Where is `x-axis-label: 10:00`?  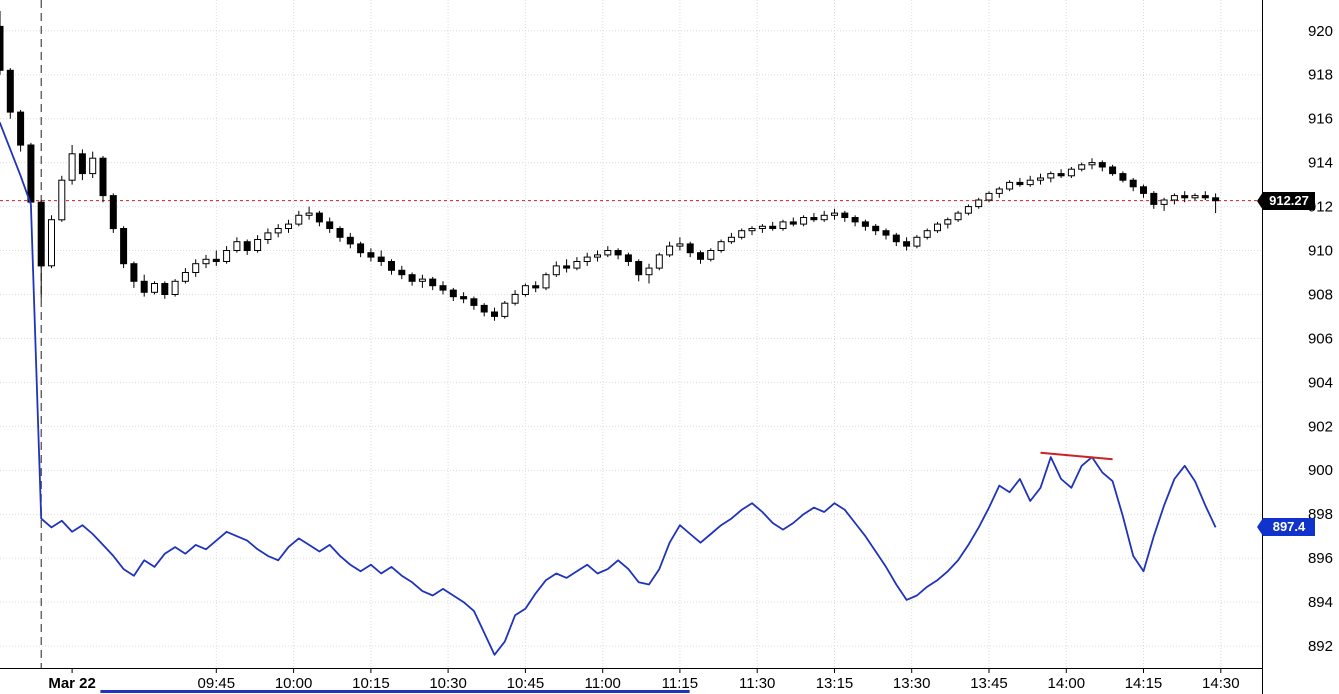
x-axis-label: 10:00 is located at coordinates (294, 683).